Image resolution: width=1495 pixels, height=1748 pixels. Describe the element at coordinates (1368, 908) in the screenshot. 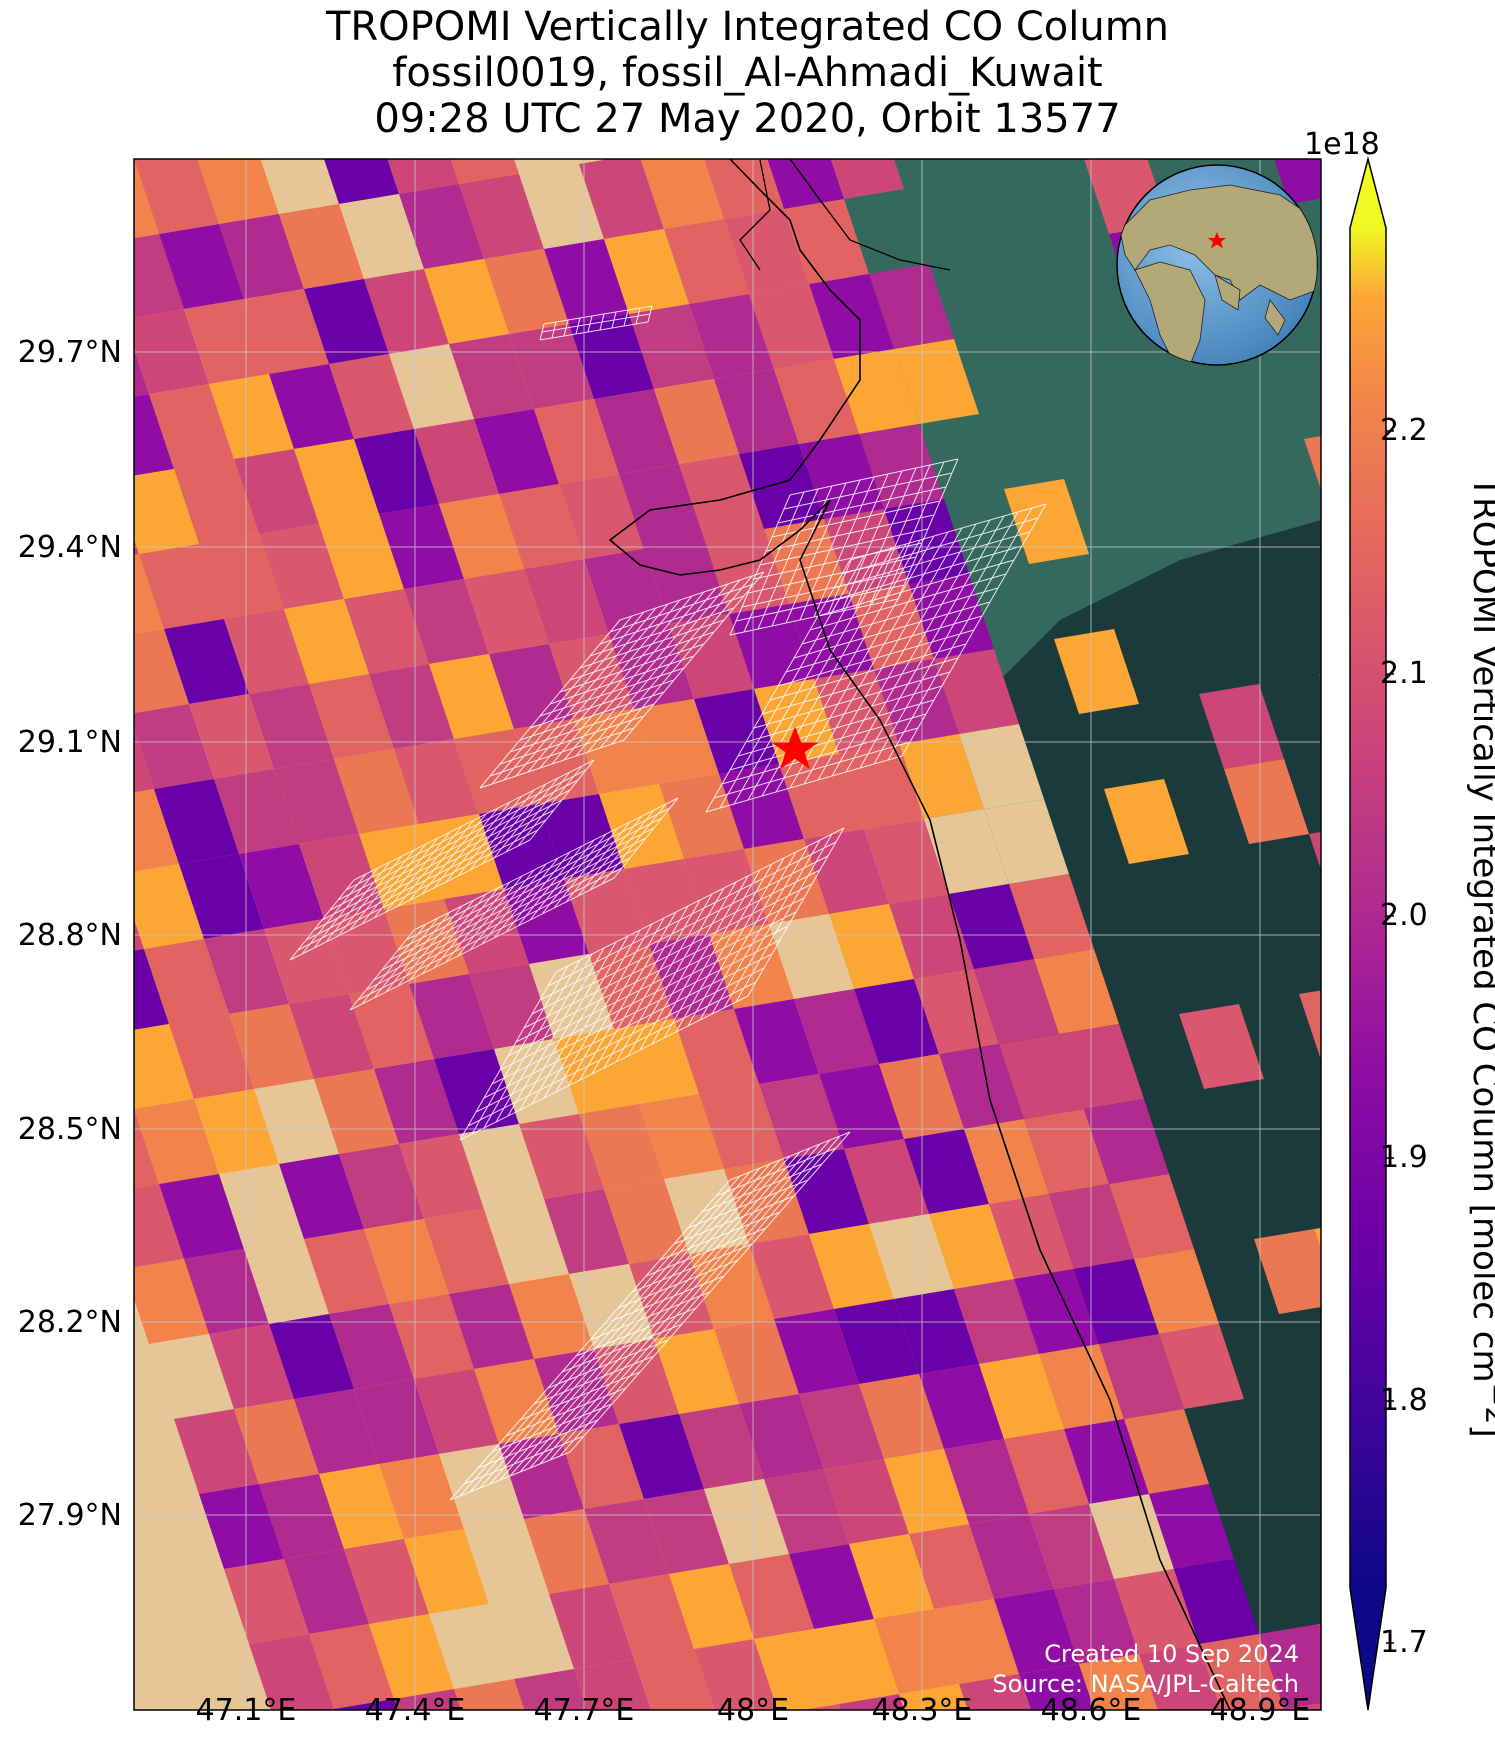

I see `colorbar-gradient` at that location.